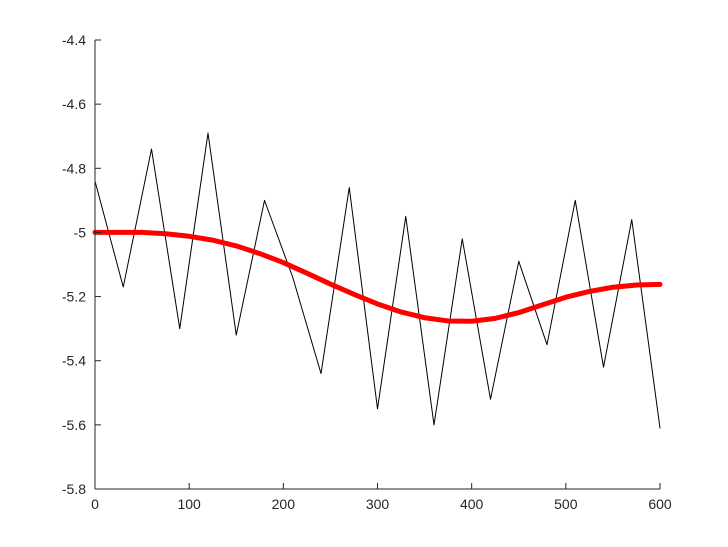 This screenshot has height=547, width=728. I want to click on y-tick-label: -4.8, so click(74, 168).